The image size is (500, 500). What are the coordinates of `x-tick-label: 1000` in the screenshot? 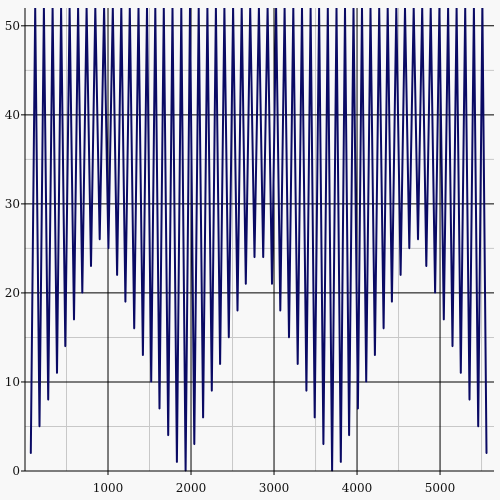 It's located at (108, 488).